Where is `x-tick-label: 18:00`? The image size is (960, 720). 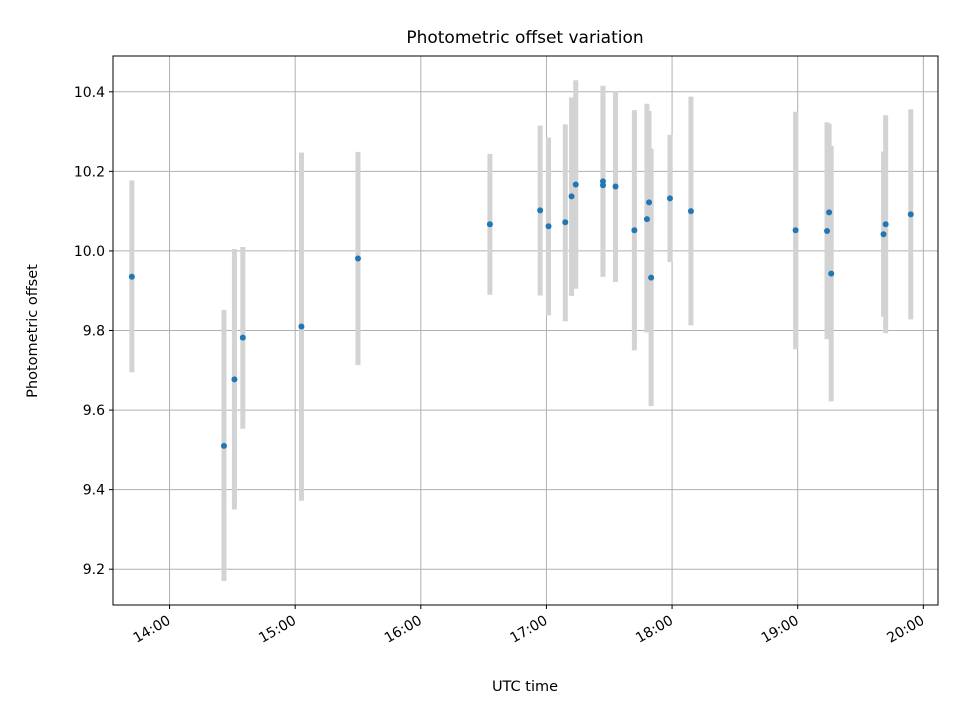 x-tick-label: 18:00 is located at coordinates (654, 630).